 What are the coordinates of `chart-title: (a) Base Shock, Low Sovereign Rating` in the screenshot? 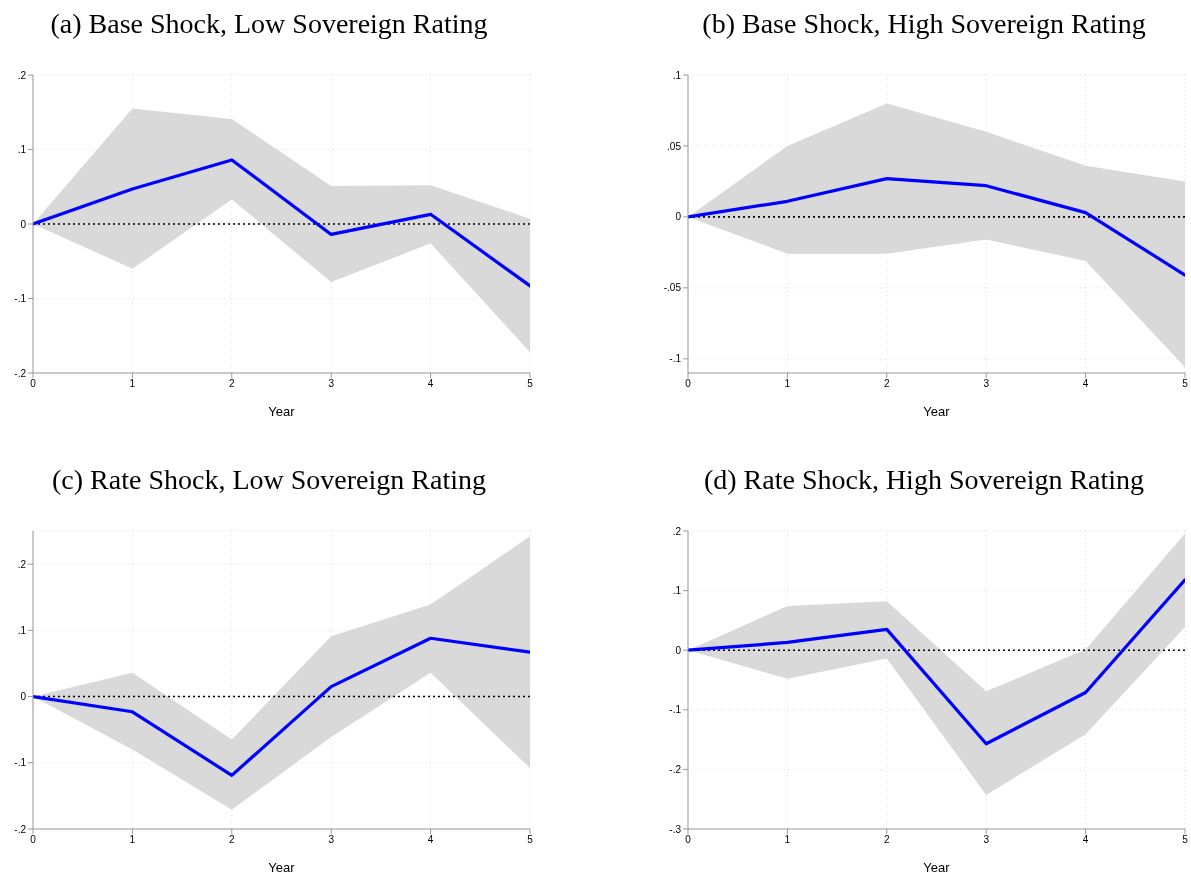 It's located at (269, 24).